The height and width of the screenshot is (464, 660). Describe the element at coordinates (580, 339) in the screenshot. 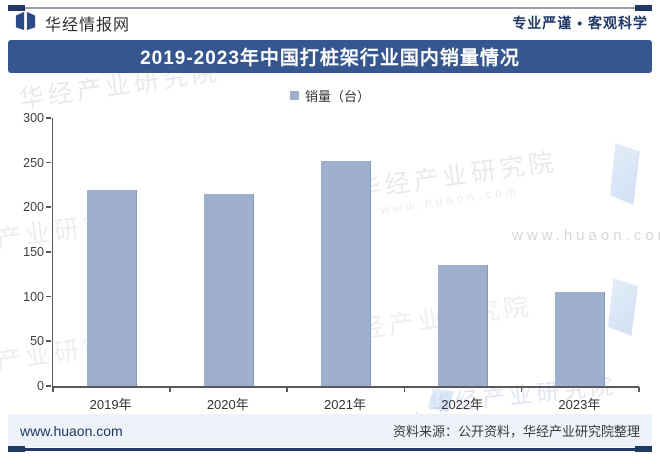

I see `bar-2023年` at that location.